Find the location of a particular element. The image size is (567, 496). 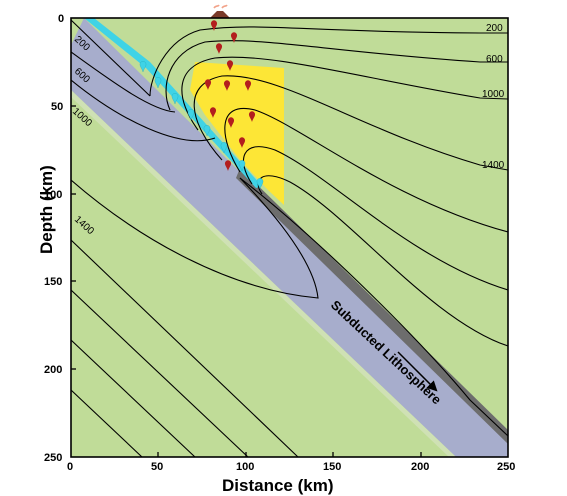

trench-water-band is located at coordinates (173, 103).